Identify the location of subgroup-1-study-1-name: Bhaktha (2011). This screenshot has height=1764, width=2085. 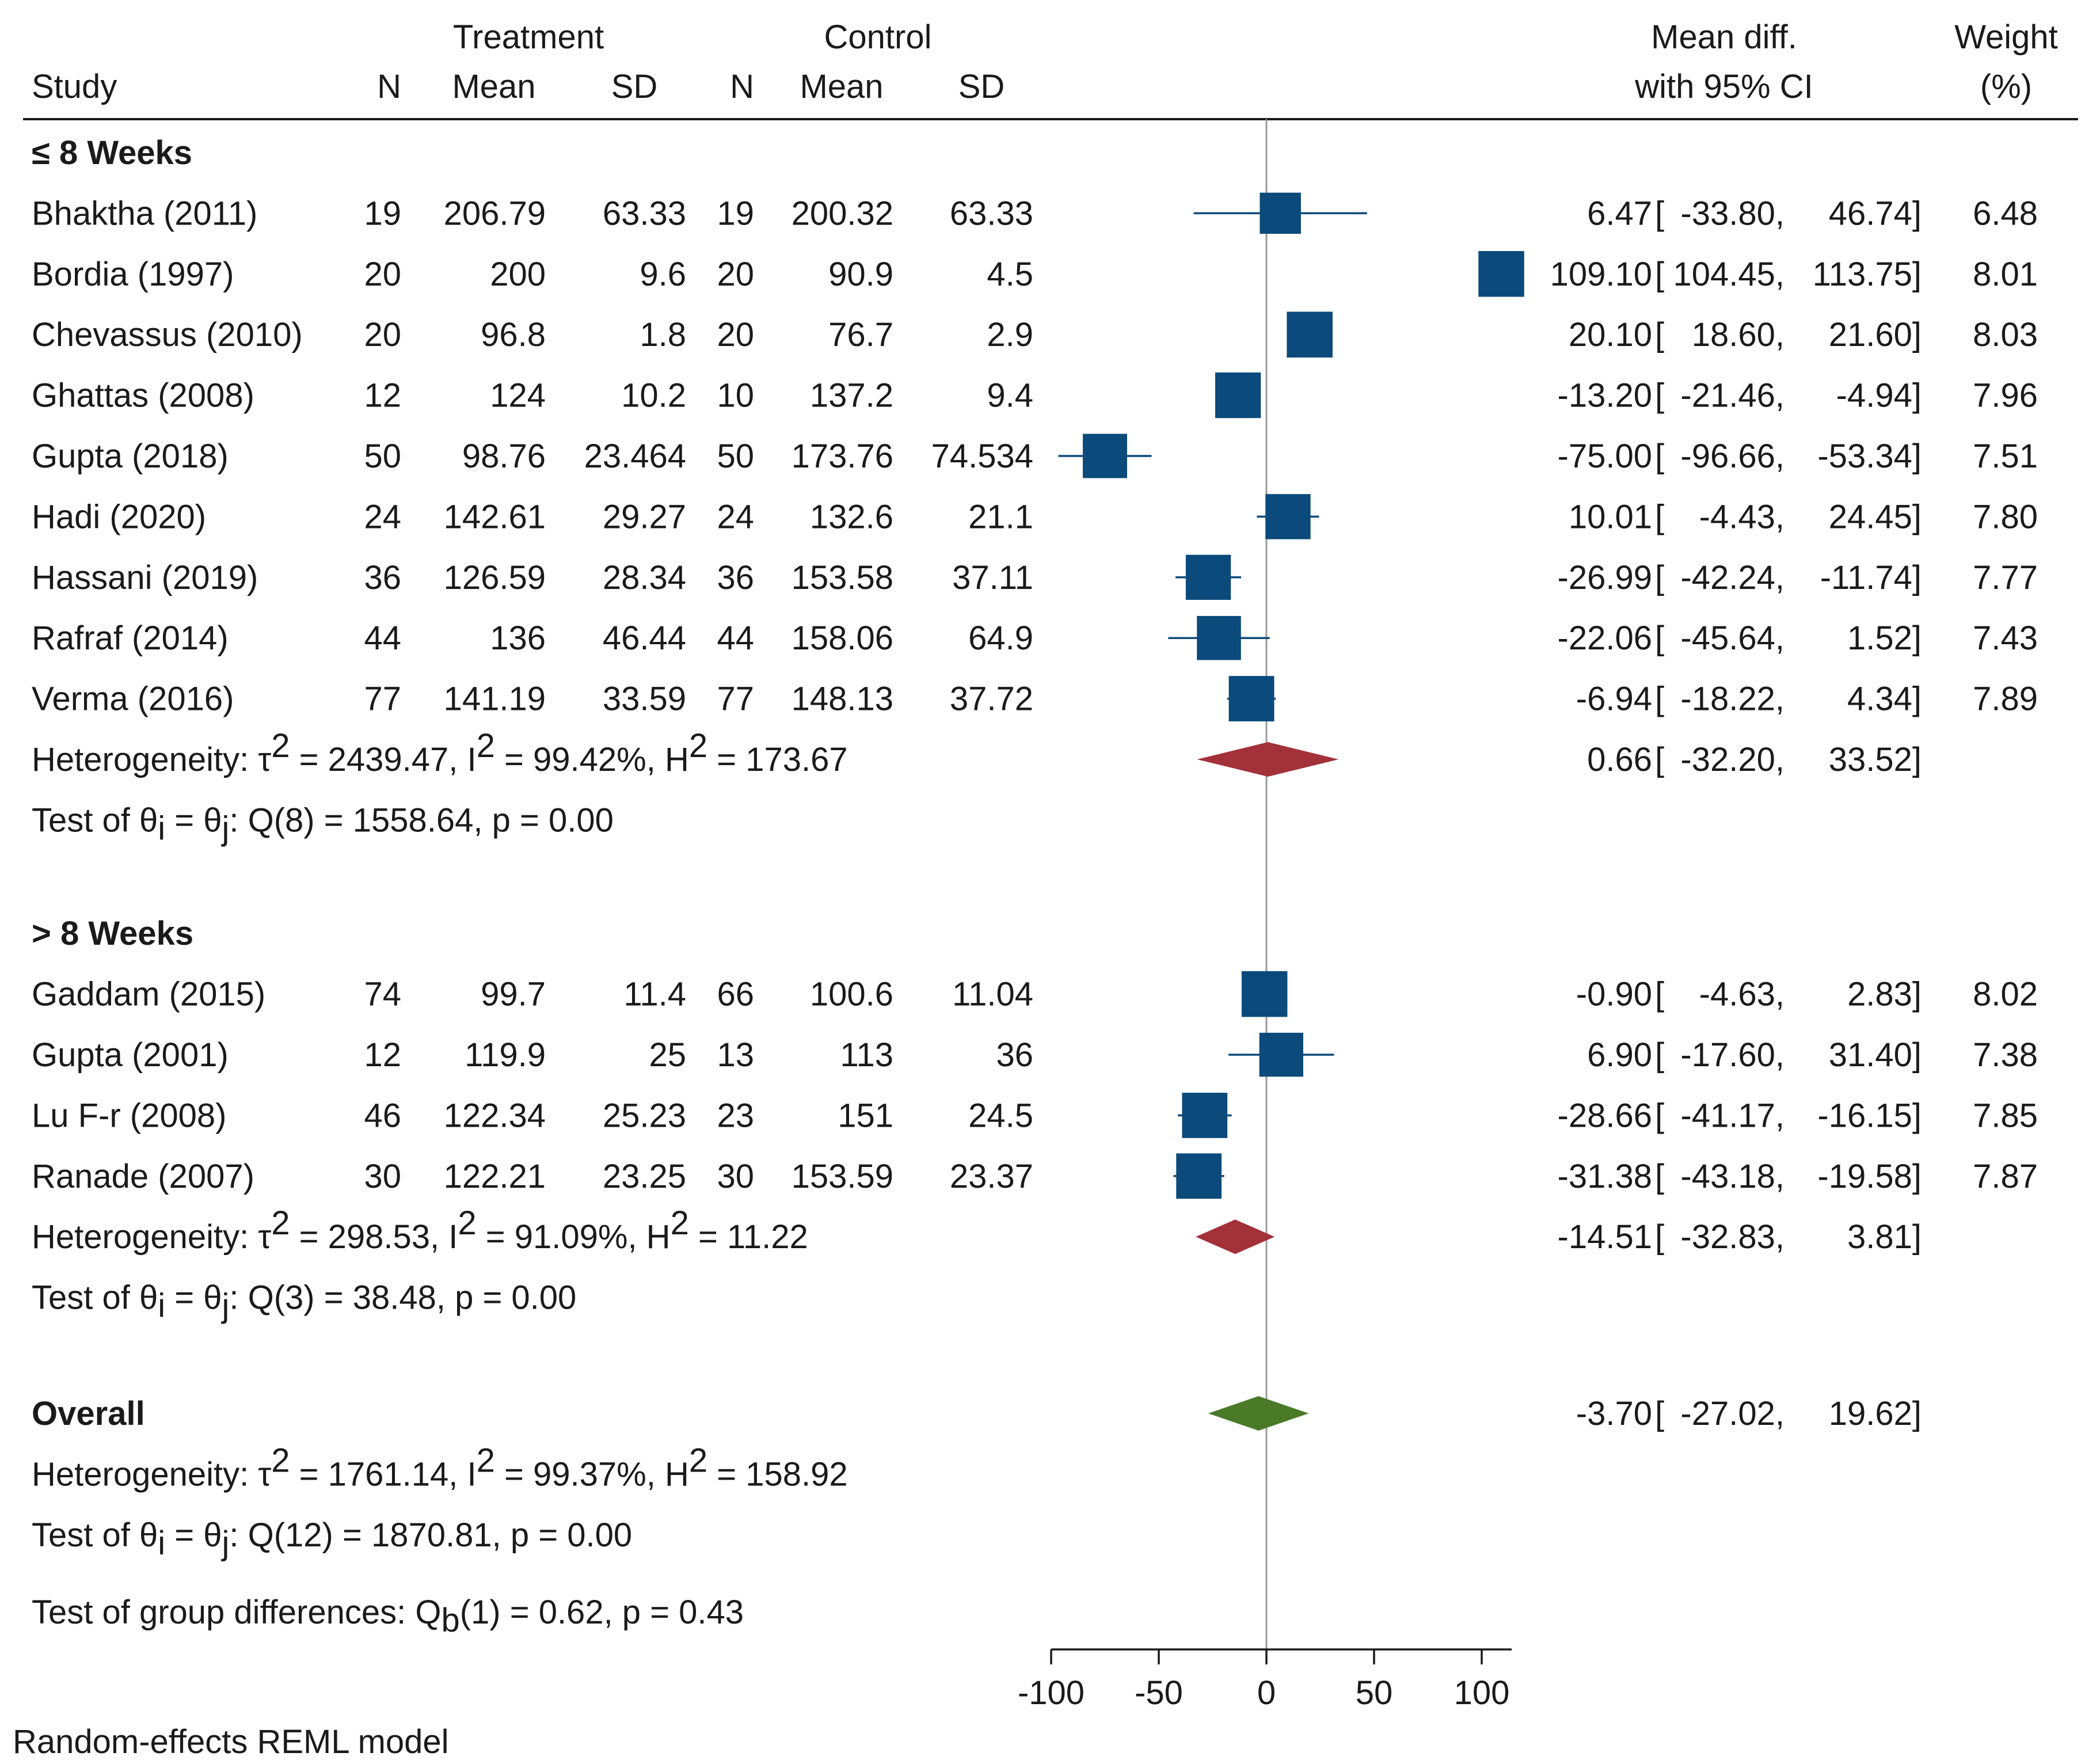
(144, 214).